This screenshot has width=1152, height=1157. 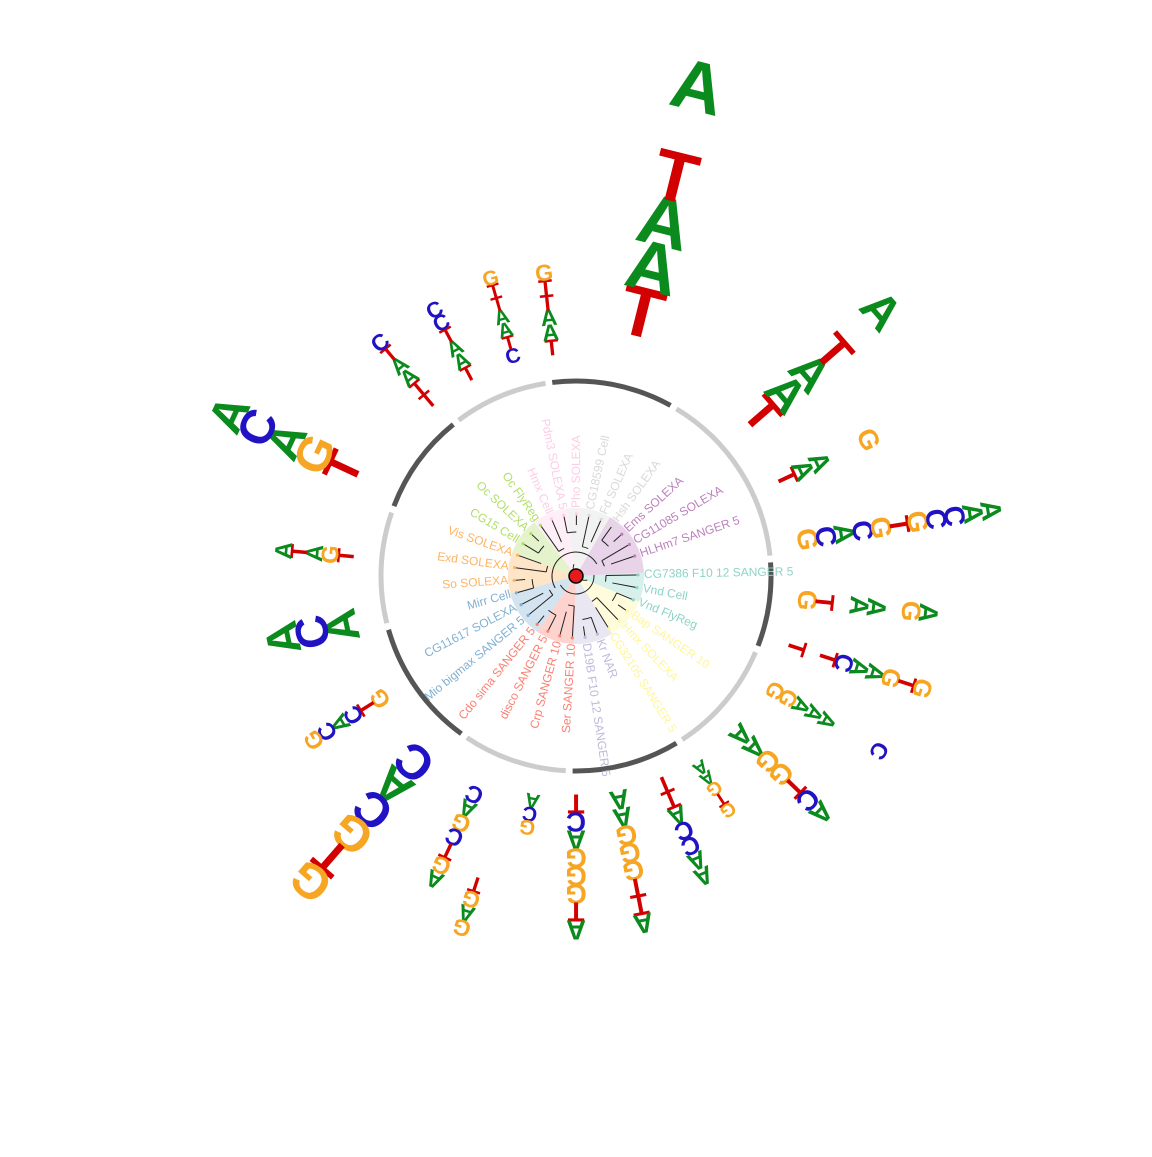 I want to click on sequence-logo: ACA, so click(x=312, y=632).